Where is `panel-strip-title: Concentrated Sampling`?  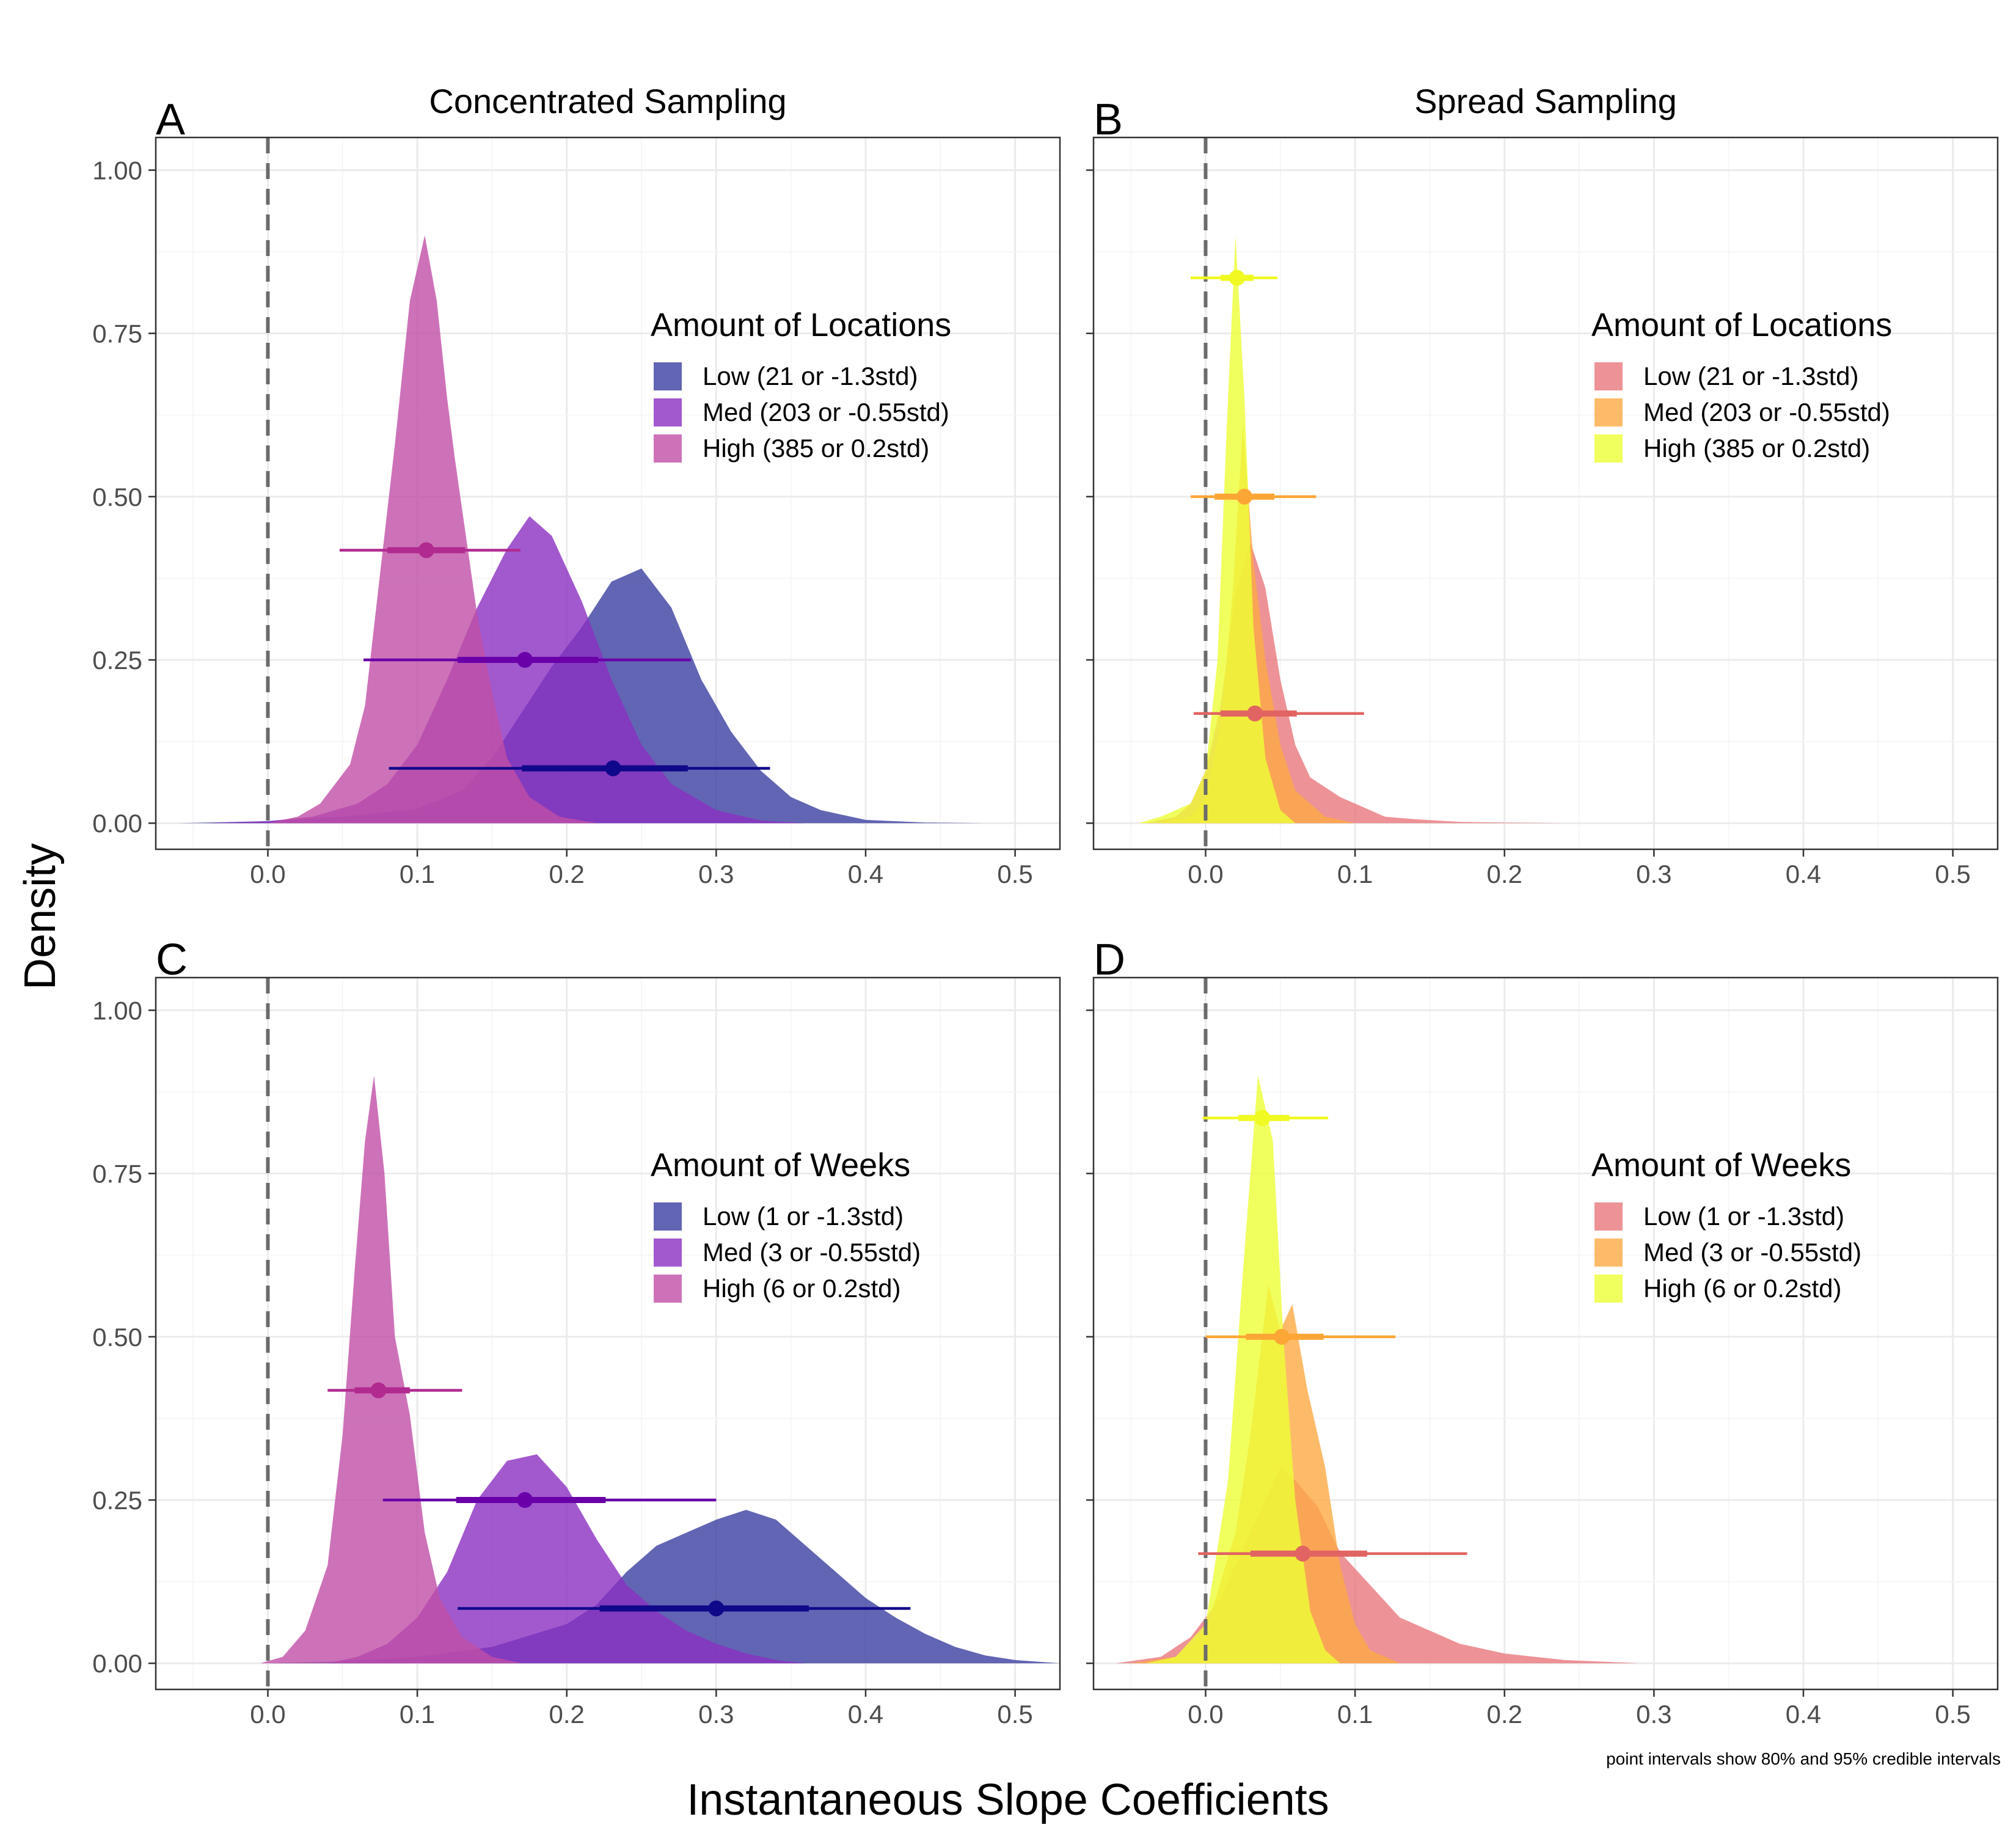
panel-strip-title: Concentrated Sampling is located at coordinates (607, 101).